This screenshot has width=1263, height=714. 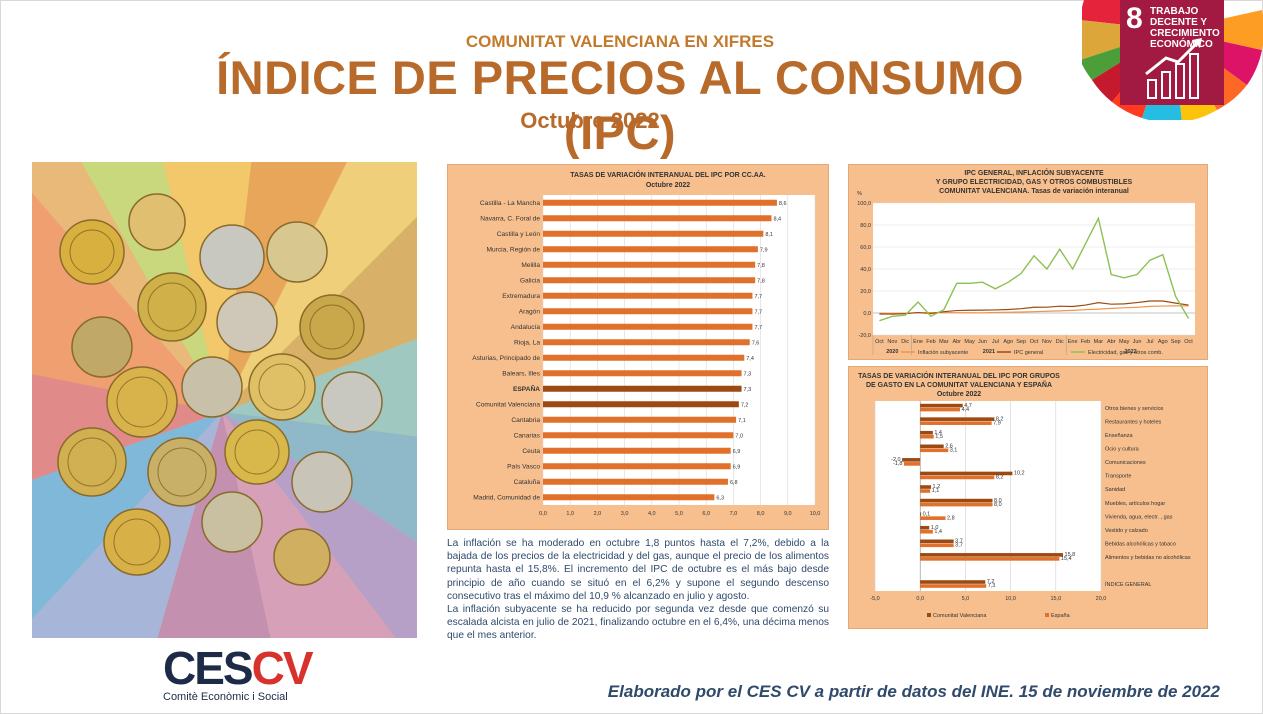 What do you see at coordinates (865, 226) in the screenshot?
I see `chart-lines-y-tick: 80,0` at bounding box center [865, 226].